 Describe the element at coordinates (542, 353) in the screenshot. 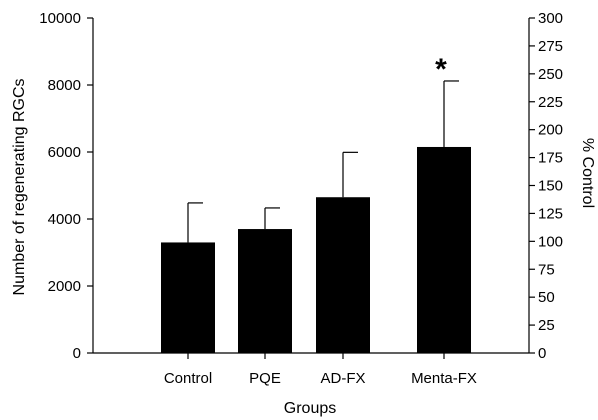

I see `right-y-tick-label: 0` at that location.